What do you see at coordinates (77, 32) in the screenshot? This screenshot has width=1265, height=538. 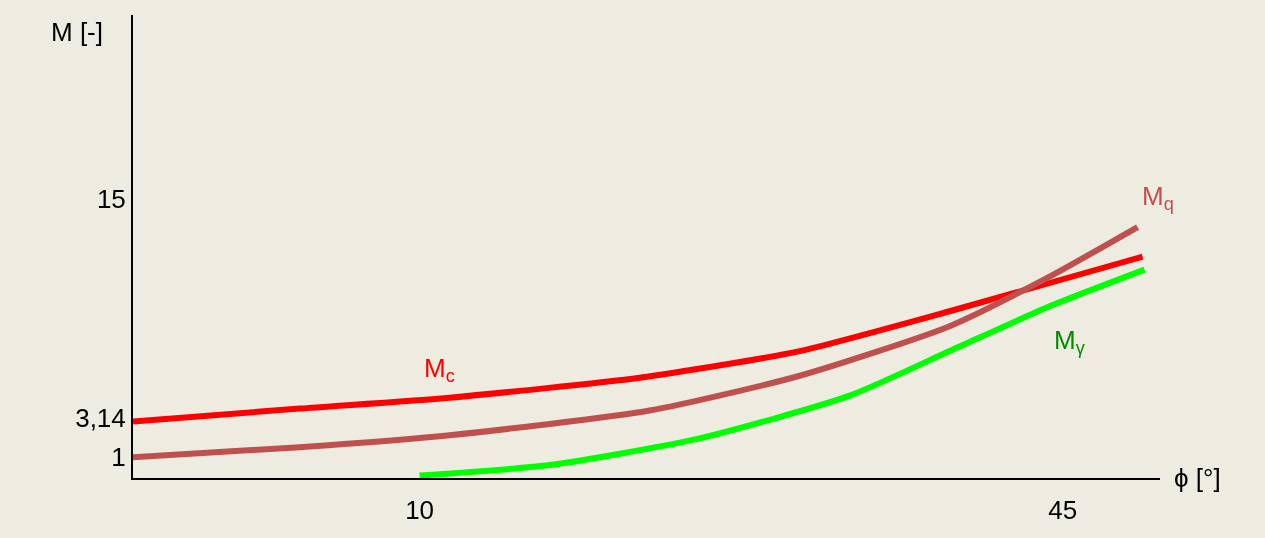 I see `y-axis-title: M [-]` at bounding box center [77, 32].